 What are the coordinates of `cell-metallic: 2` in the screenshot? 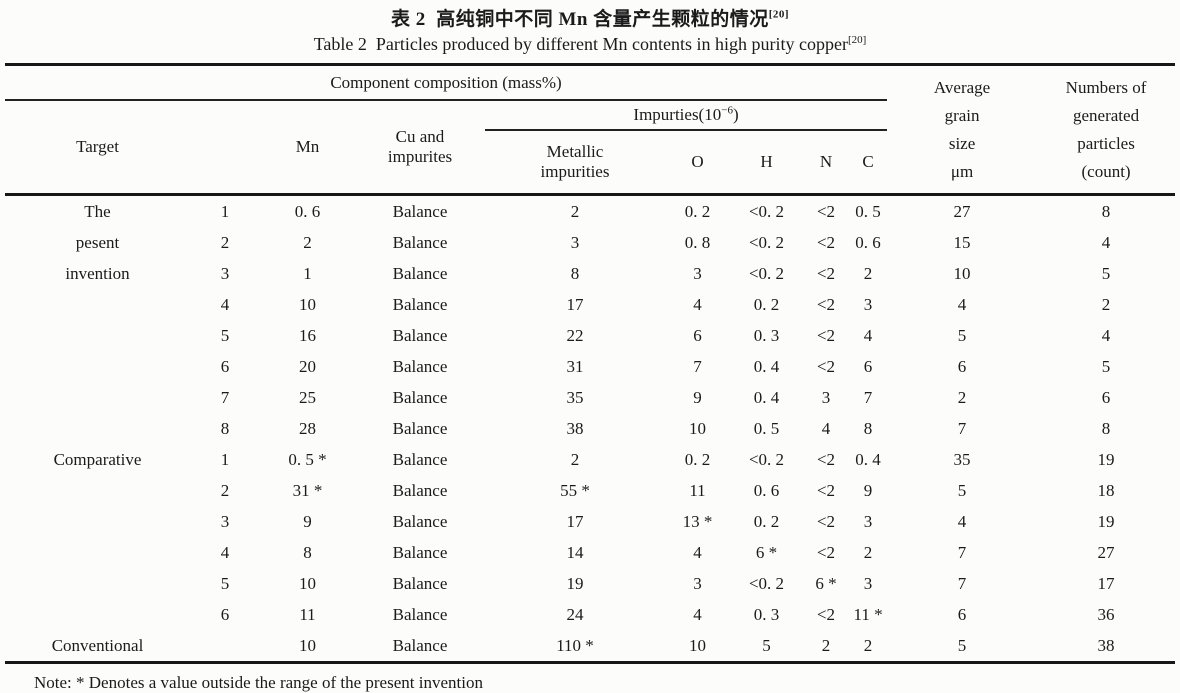 It's located at (575, 211).